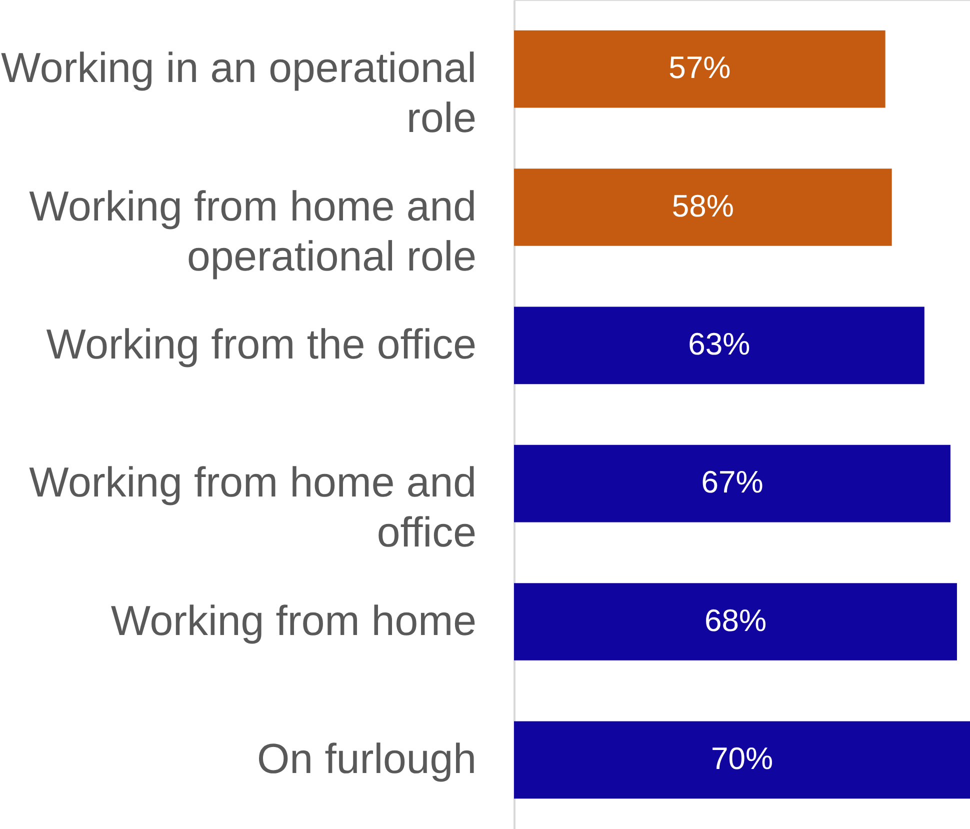 The height and width of the screenshot is (829, 970). I want to click on data-label: 58%, so click(703, 206).